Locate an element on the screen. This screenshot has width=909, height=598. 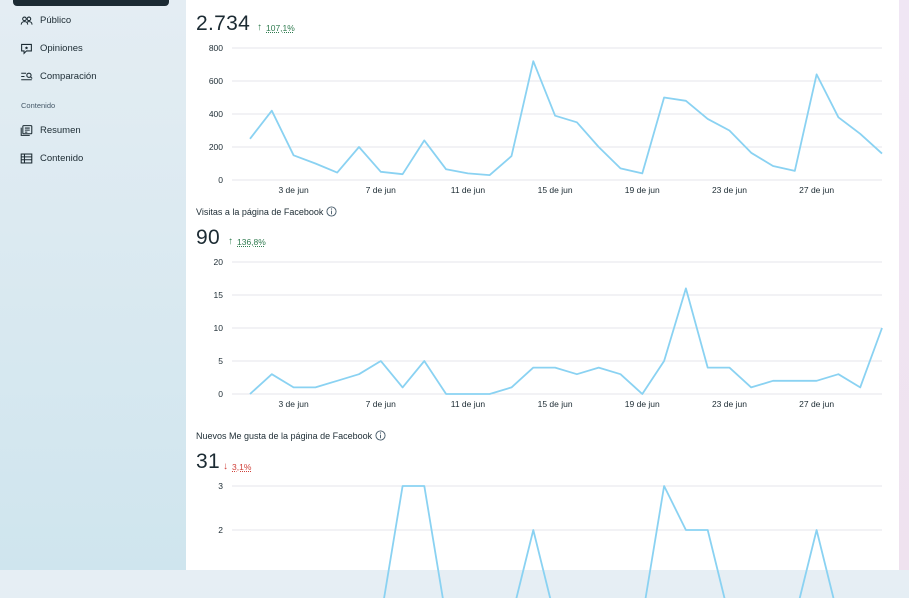
change-percent-3: 3,1% is located at coordinates (241, 467).